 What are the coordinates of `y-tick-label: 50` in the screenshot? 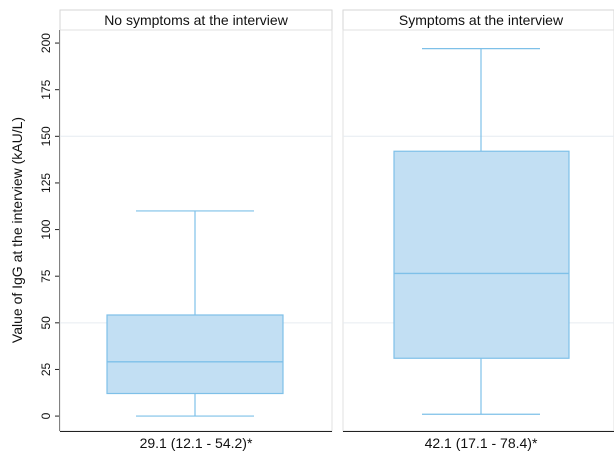 It's located at (46, 323).